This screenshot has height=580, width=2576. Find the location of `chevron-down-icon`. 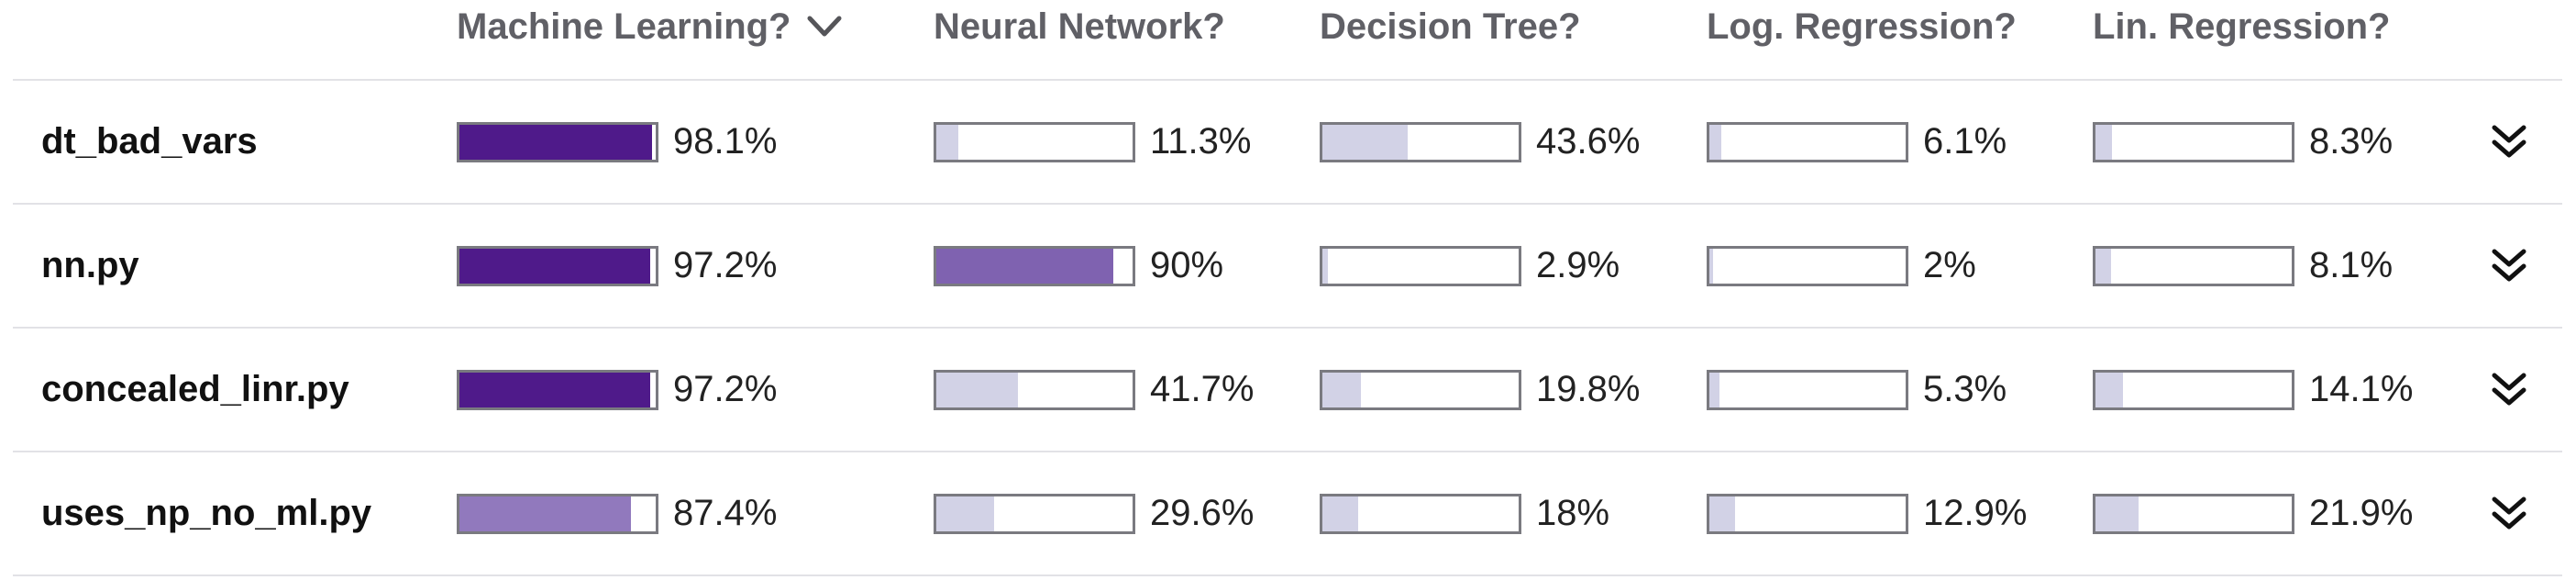

chevron-down-icon is located at coordinates (824, 26).